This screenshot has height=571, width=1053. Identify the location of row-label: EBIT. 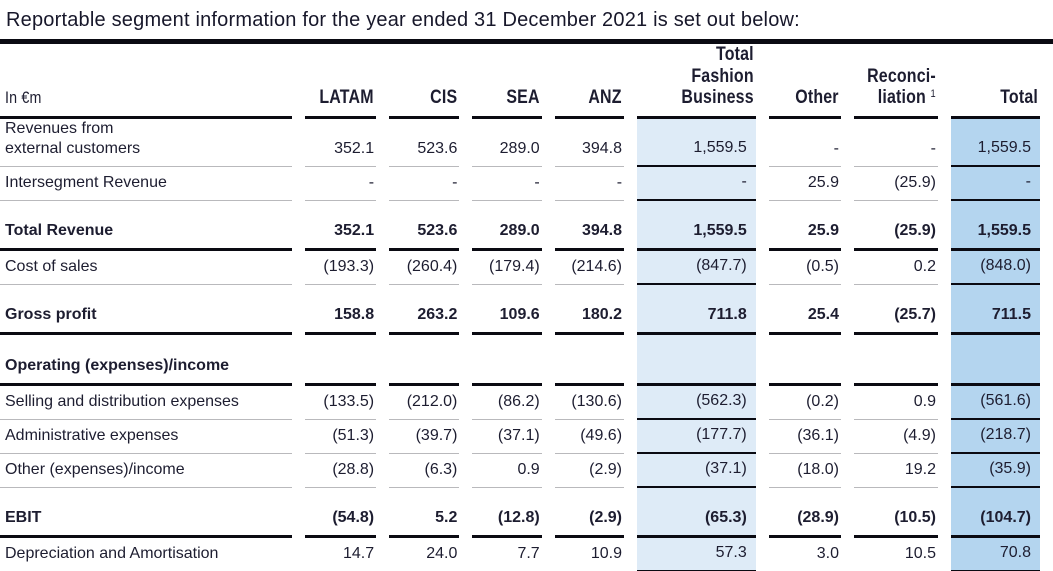
(146, 522).